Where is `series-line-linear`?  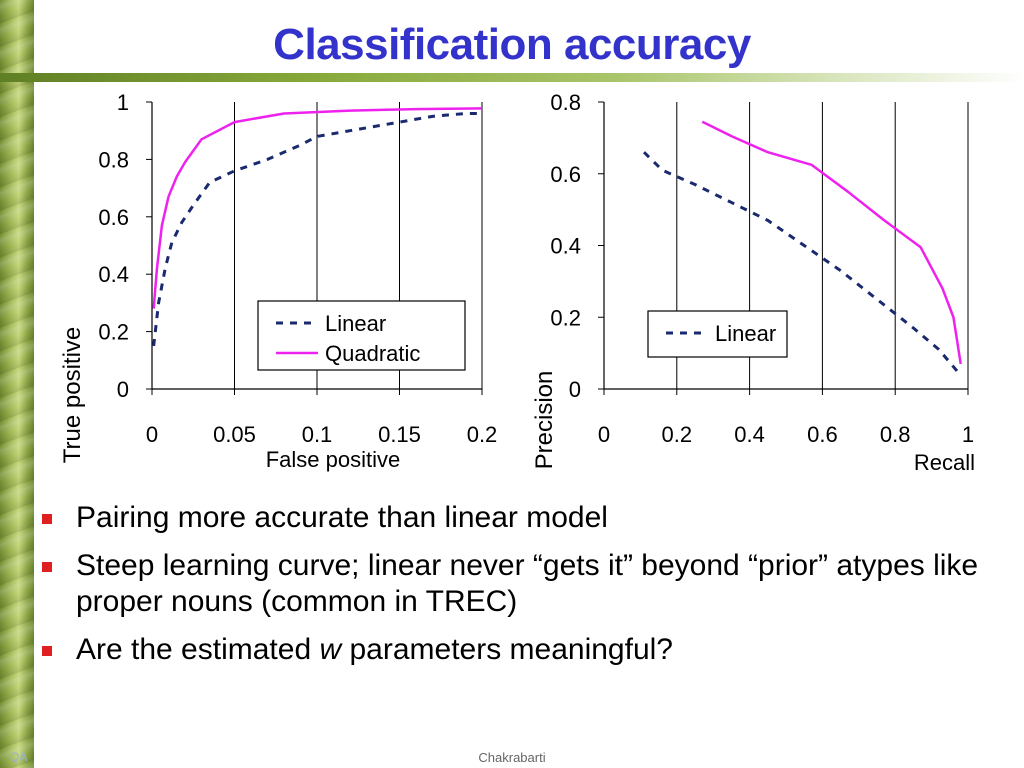
series-line-linear is located at coordinates (317, 229).